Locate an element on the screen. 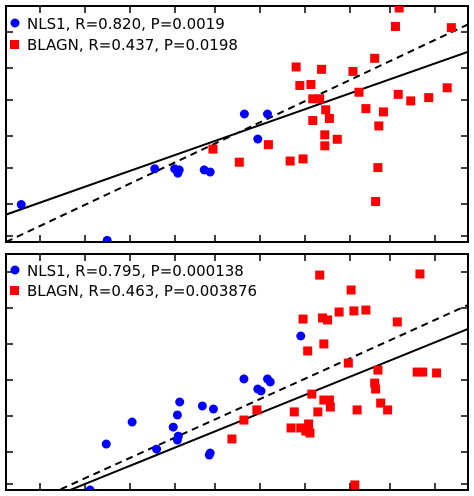 The width and height of the screenshot is (474, 496). legend-blagn-label: BLAGN, R=0.437, P=0.0198 is located at coordinates (132, 45).